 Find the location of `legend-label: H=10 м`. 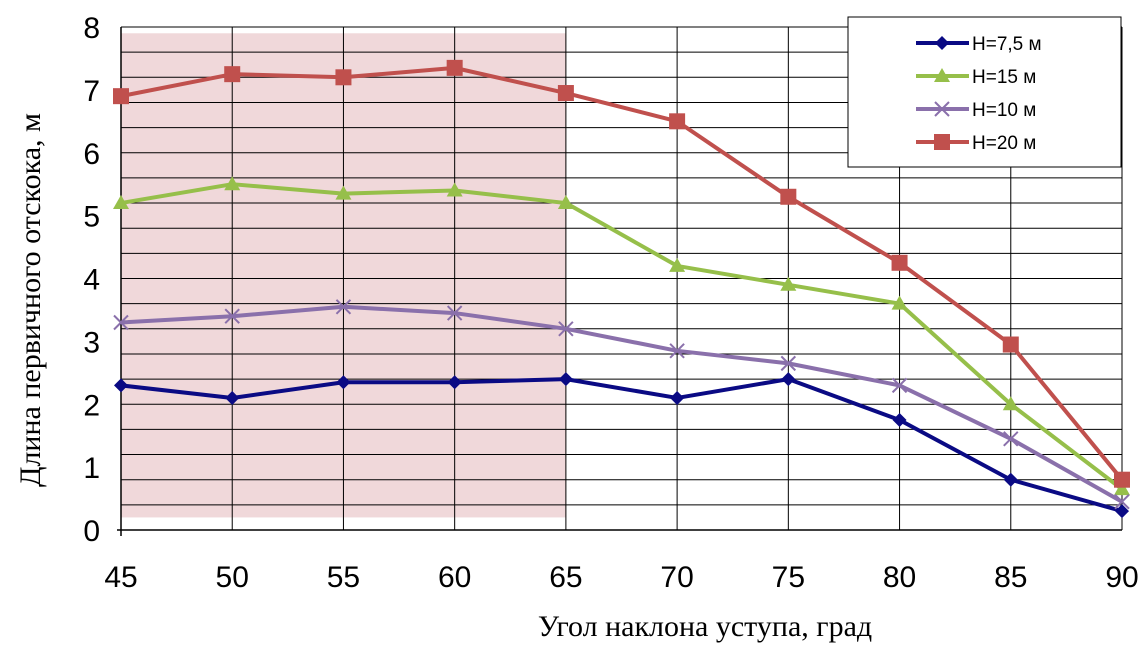

legend-label: H=10 м is located at coordinates (1004, 110).